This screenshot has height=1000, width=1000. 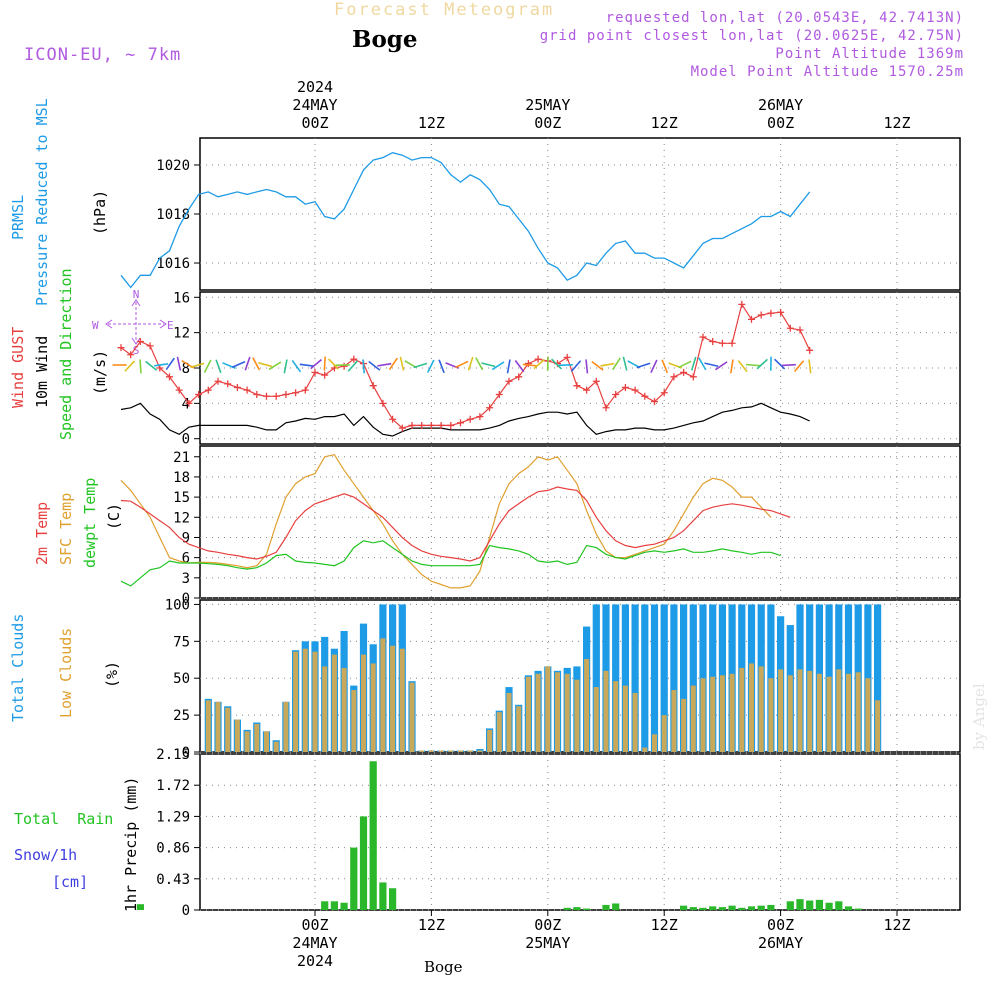 What do you see at coordinates (186, 559) in the screenshot?
I see `y-tick-label: 6` at bounding box center [186, 559].